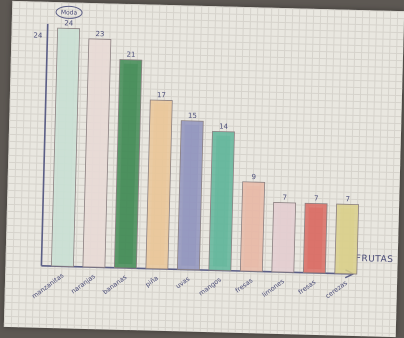 This screenshot has height=338, width=404. What do you see at coordinates (210, 286) in the screenshot?
I see `category-label: mangos` at bounding box center [210, 286].